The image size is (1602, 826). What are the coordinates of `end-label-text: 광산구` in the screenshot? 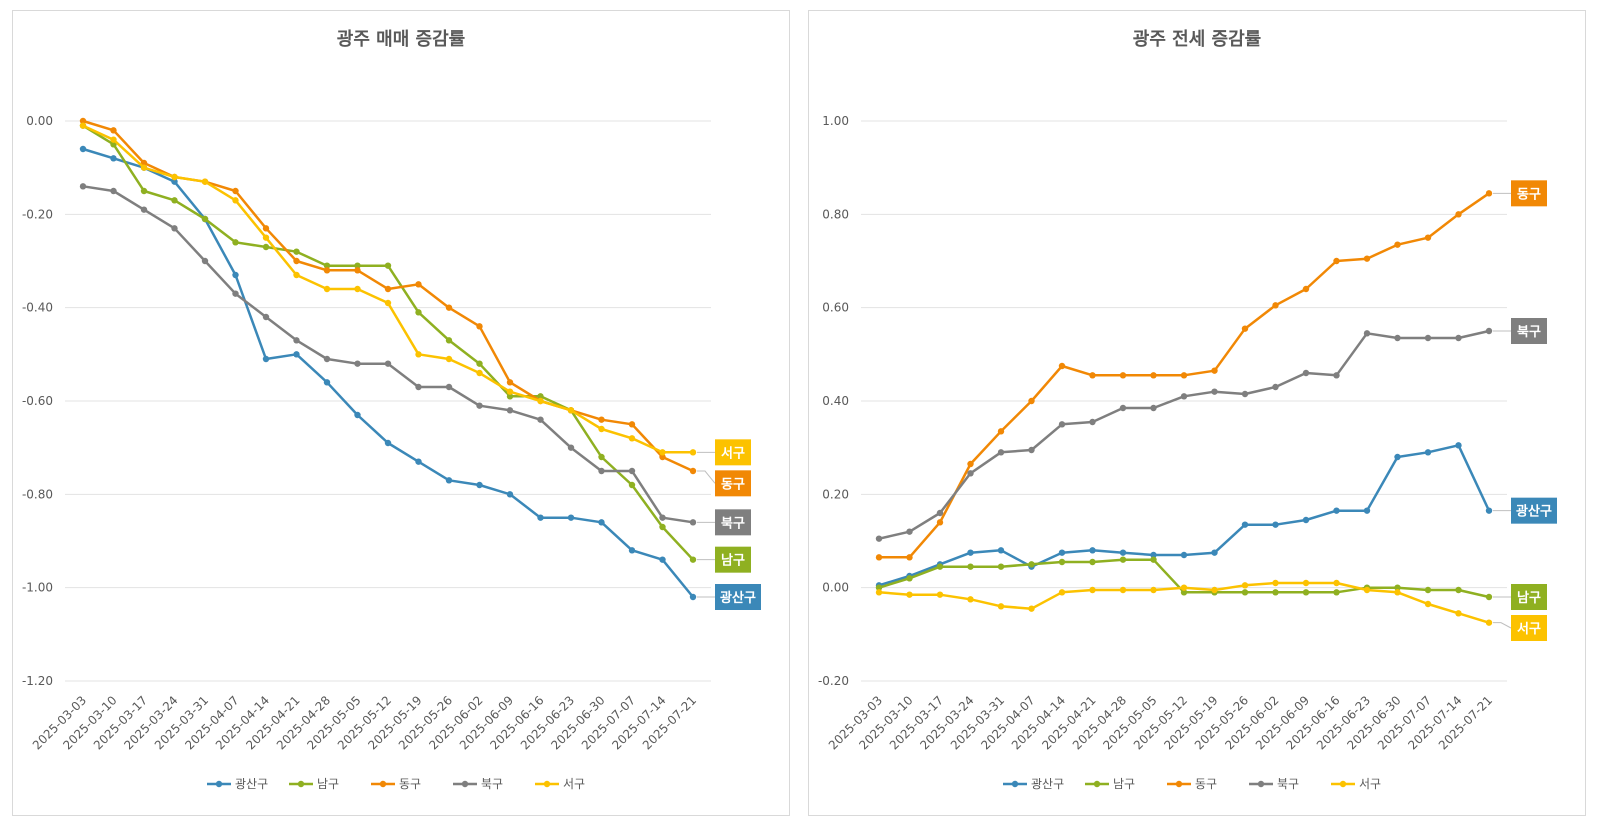 It's located at (1534, 512).